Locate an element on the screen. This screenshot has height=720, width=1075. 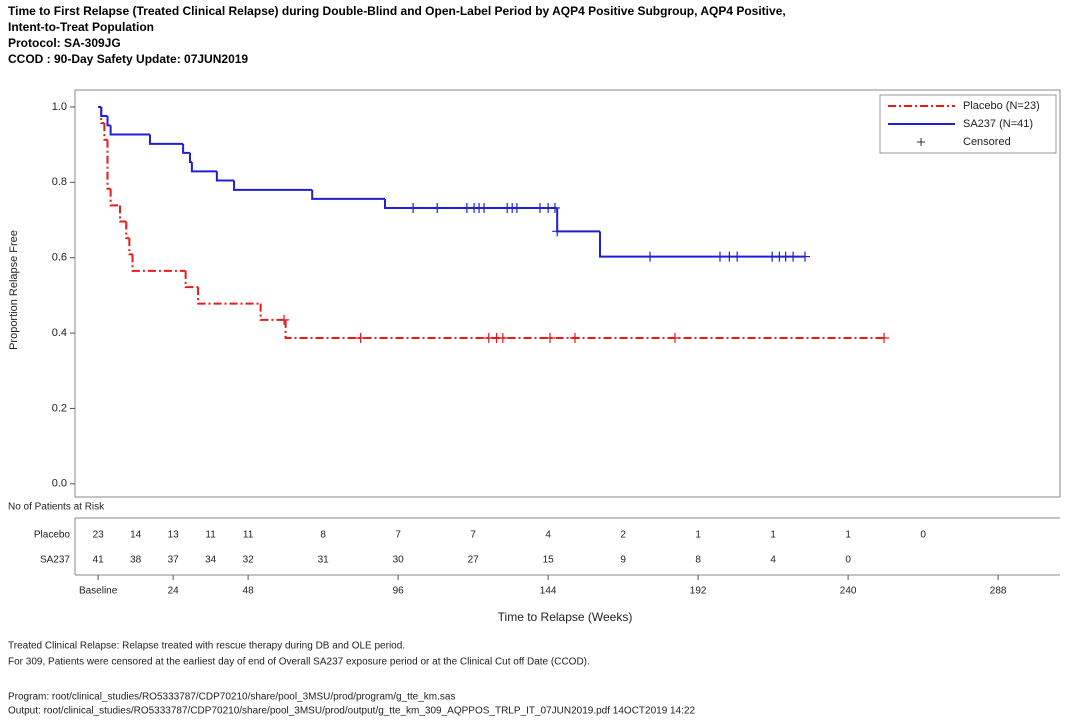
y-tick-label: 0.8 is located at coordinates (59, 182).